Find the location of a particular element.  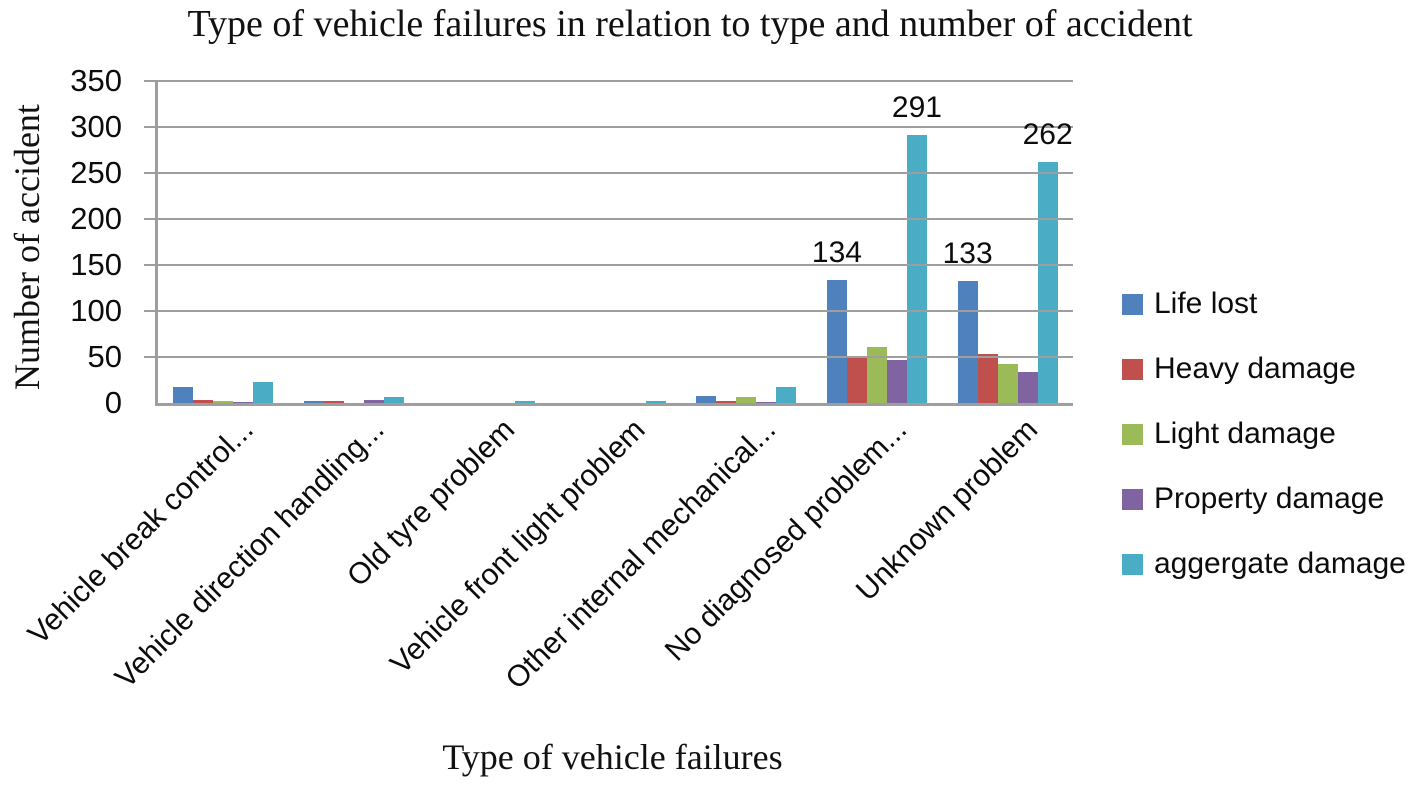

legend-item: Heavy damage is located at coordinates (1264, 369).